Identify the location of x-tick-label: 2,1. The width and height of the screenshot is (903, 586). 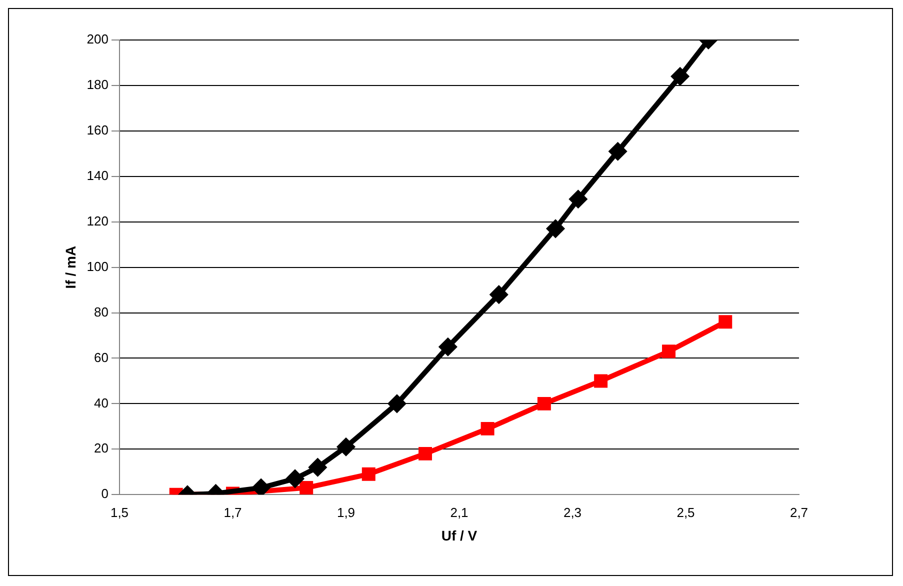
(459, 512).